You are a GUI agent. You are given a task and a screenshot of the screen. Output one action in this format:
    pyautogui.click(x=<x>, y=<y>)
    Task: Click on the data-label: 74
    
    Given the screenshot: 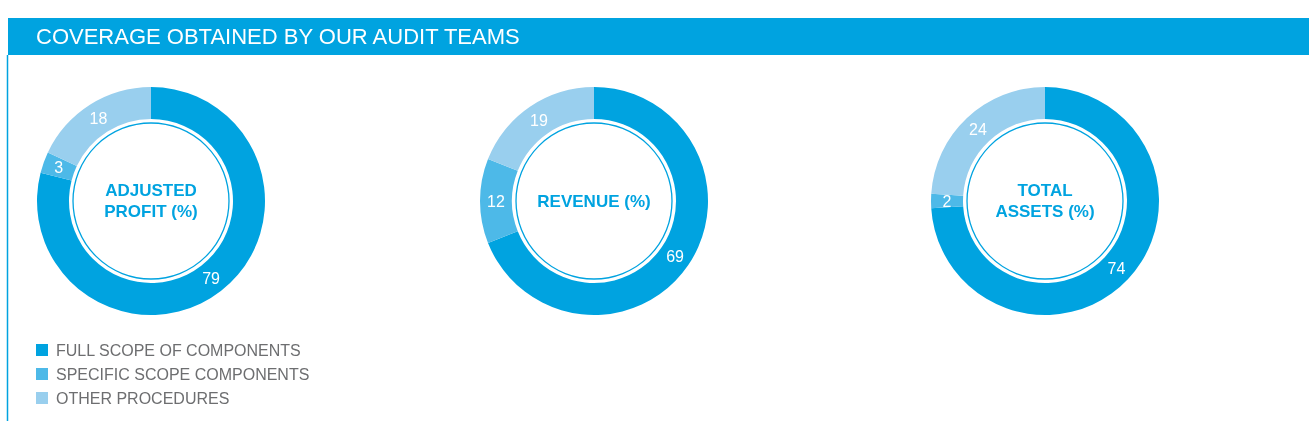 What is the action you would take?
    pyautogui.click(x=1116, y=268)
    